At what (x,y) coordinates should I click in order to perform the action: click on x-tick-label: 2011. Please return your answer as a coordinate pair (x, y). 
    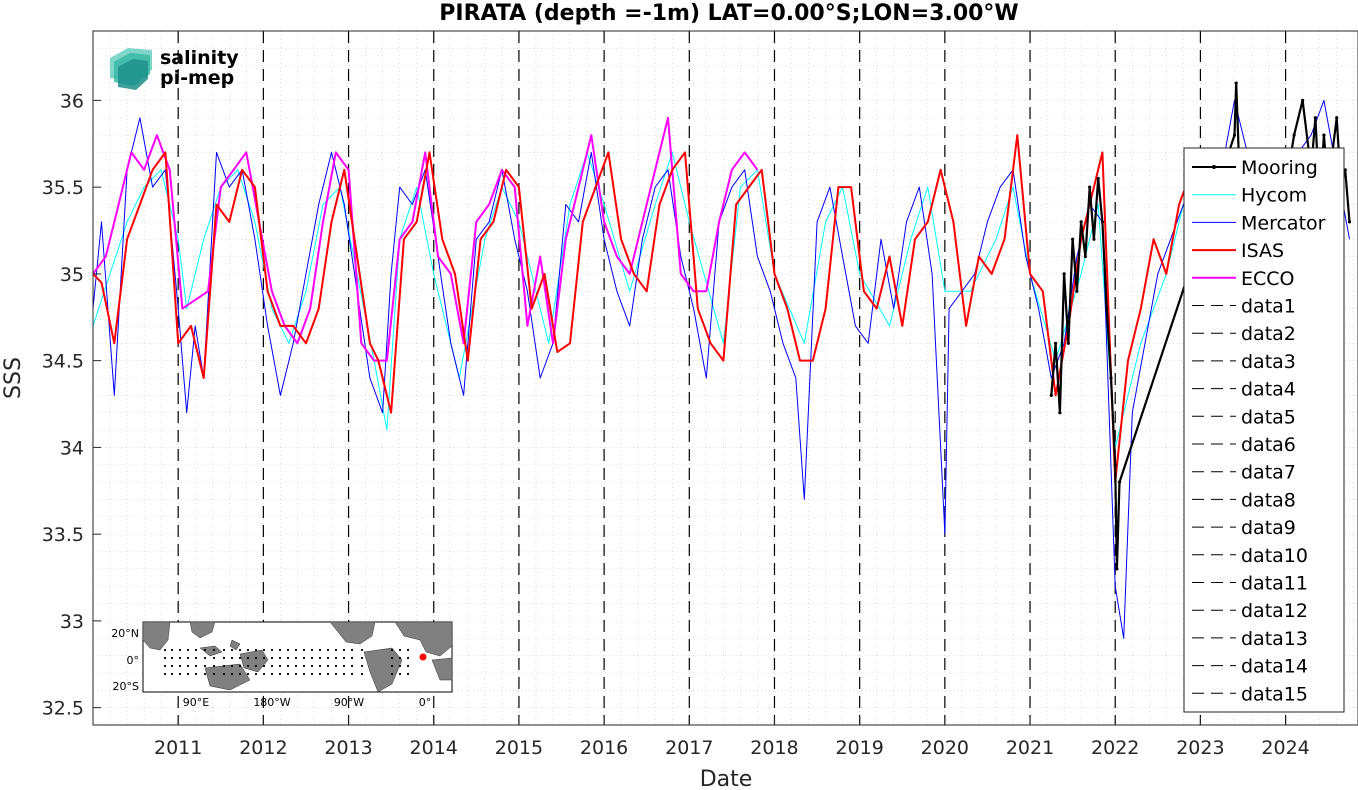
    Looking at the image, I should click on (178, 748).